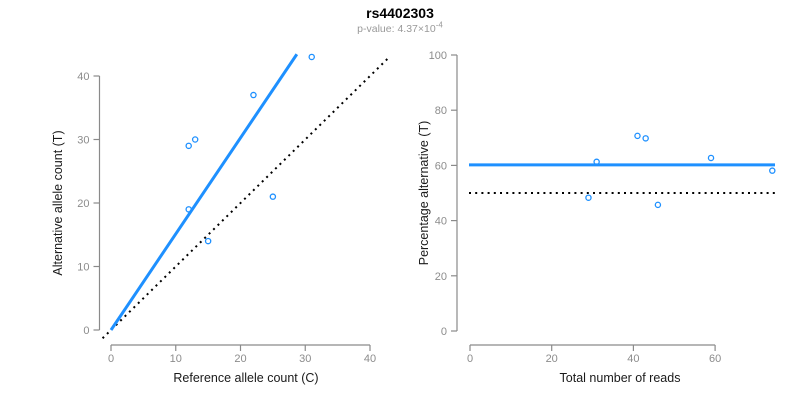 The height and width of the screenshot is (400, 800). What do you see at coordinates (441, 111) in the screenshot?
I see `y-tick-label: 80` at bounding box center [441, 111].